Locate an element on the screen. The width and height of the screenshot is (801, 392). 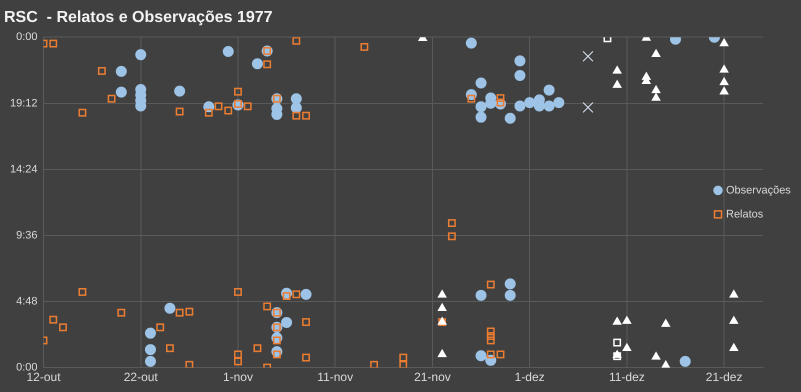
y-tick-label: 14:24 is located at coordinates (24, 169).